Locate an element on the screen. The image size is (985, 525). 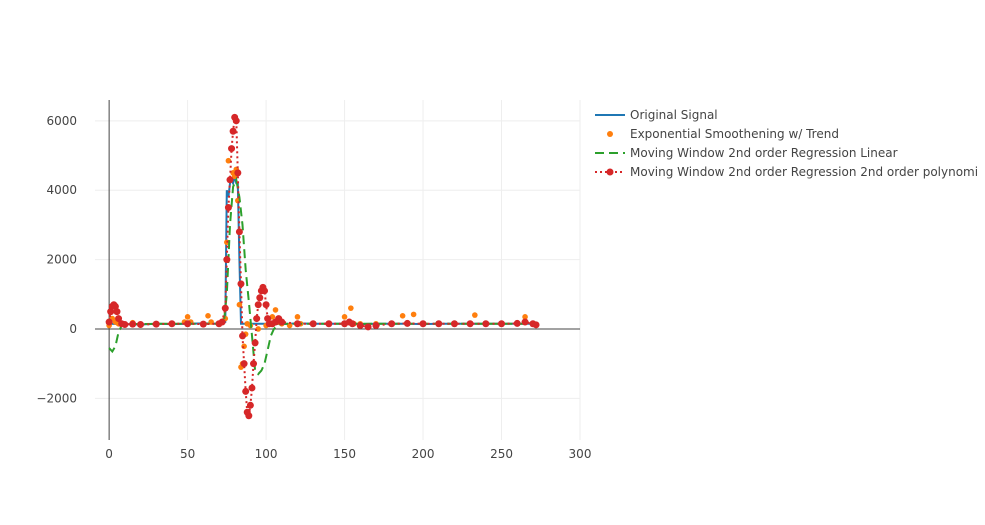
legend-label: Original Signal is located at coordinates (674, 115).